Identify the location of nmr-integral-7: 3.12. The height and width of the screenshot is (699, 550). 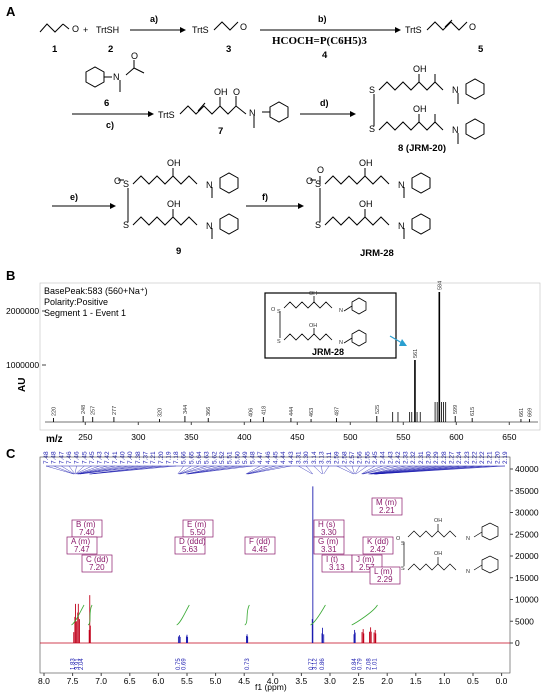
(316, 664).